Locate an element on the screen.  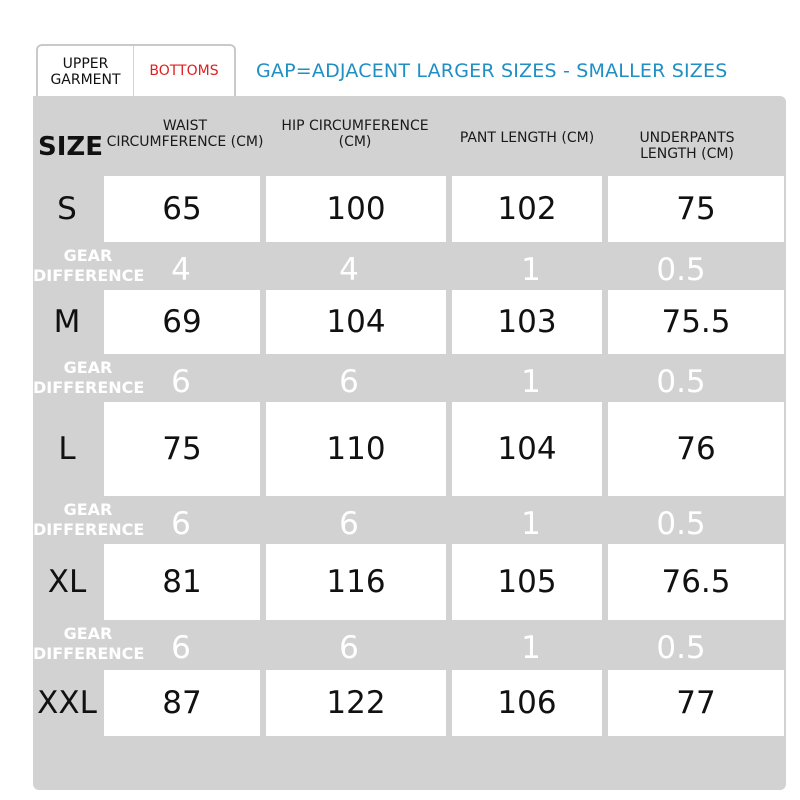
header-underpants-length: UNDERPANTS LENGTH (CM) is located at coordinates (687, 146).